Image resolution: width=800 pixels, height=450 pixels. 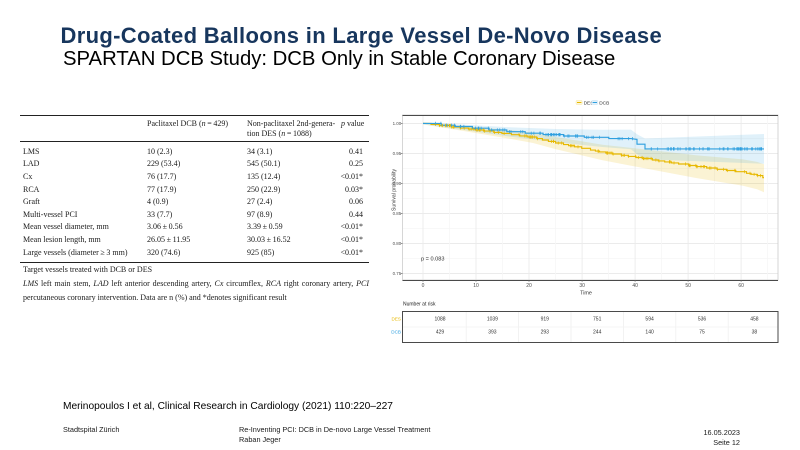 What do you see at coordinates (439, 320) in the screenshot?
I see `svg-text: 1088` at bounding box center [439, 320].